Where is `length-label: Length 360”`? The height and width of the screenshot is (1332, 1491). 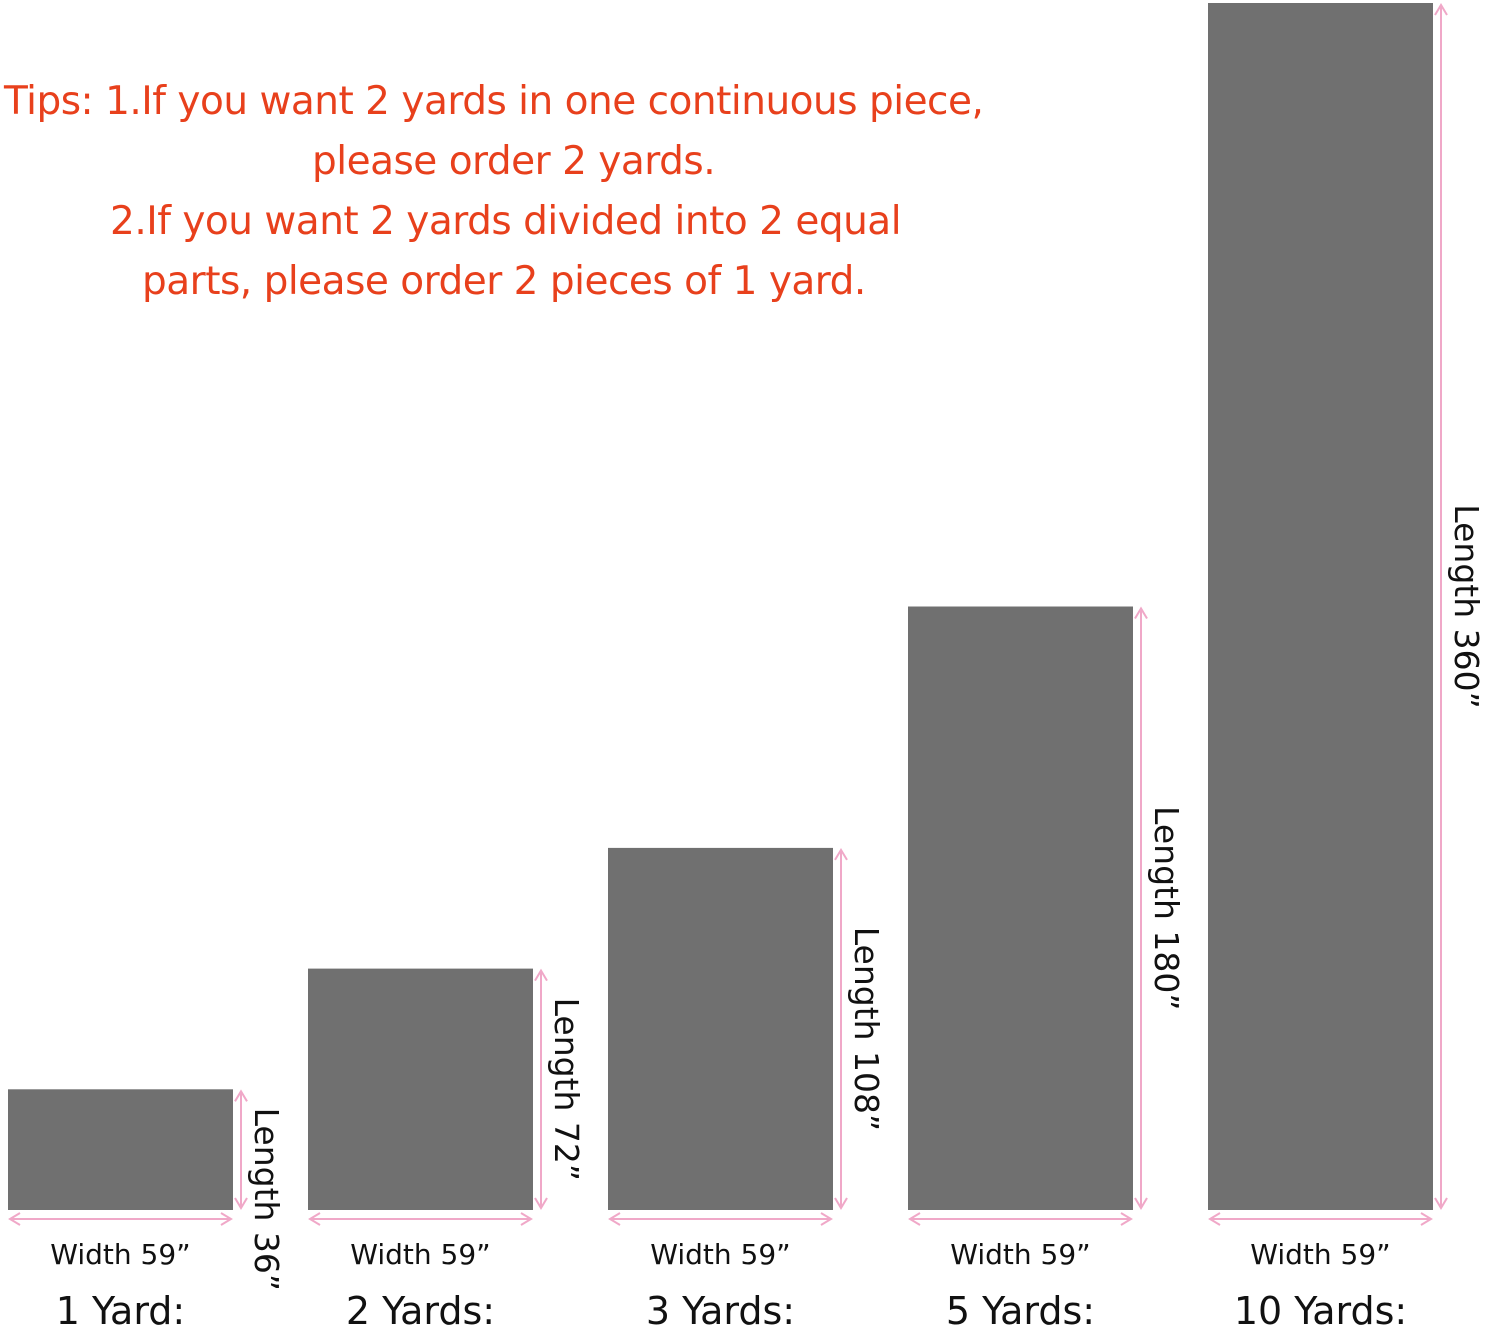
length-label: Length 360” is located at coordinates (1466, 606).